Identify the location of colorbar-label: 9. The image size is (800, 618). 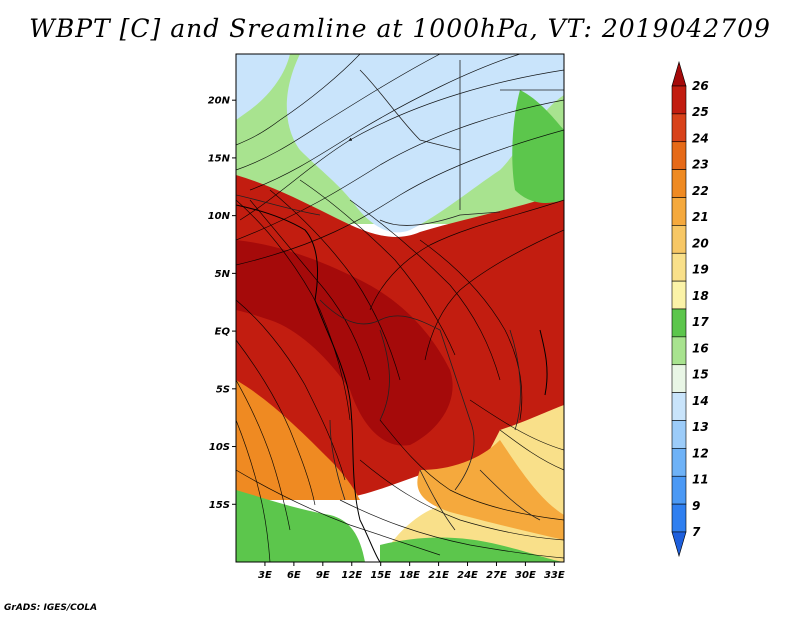
(696, 506).